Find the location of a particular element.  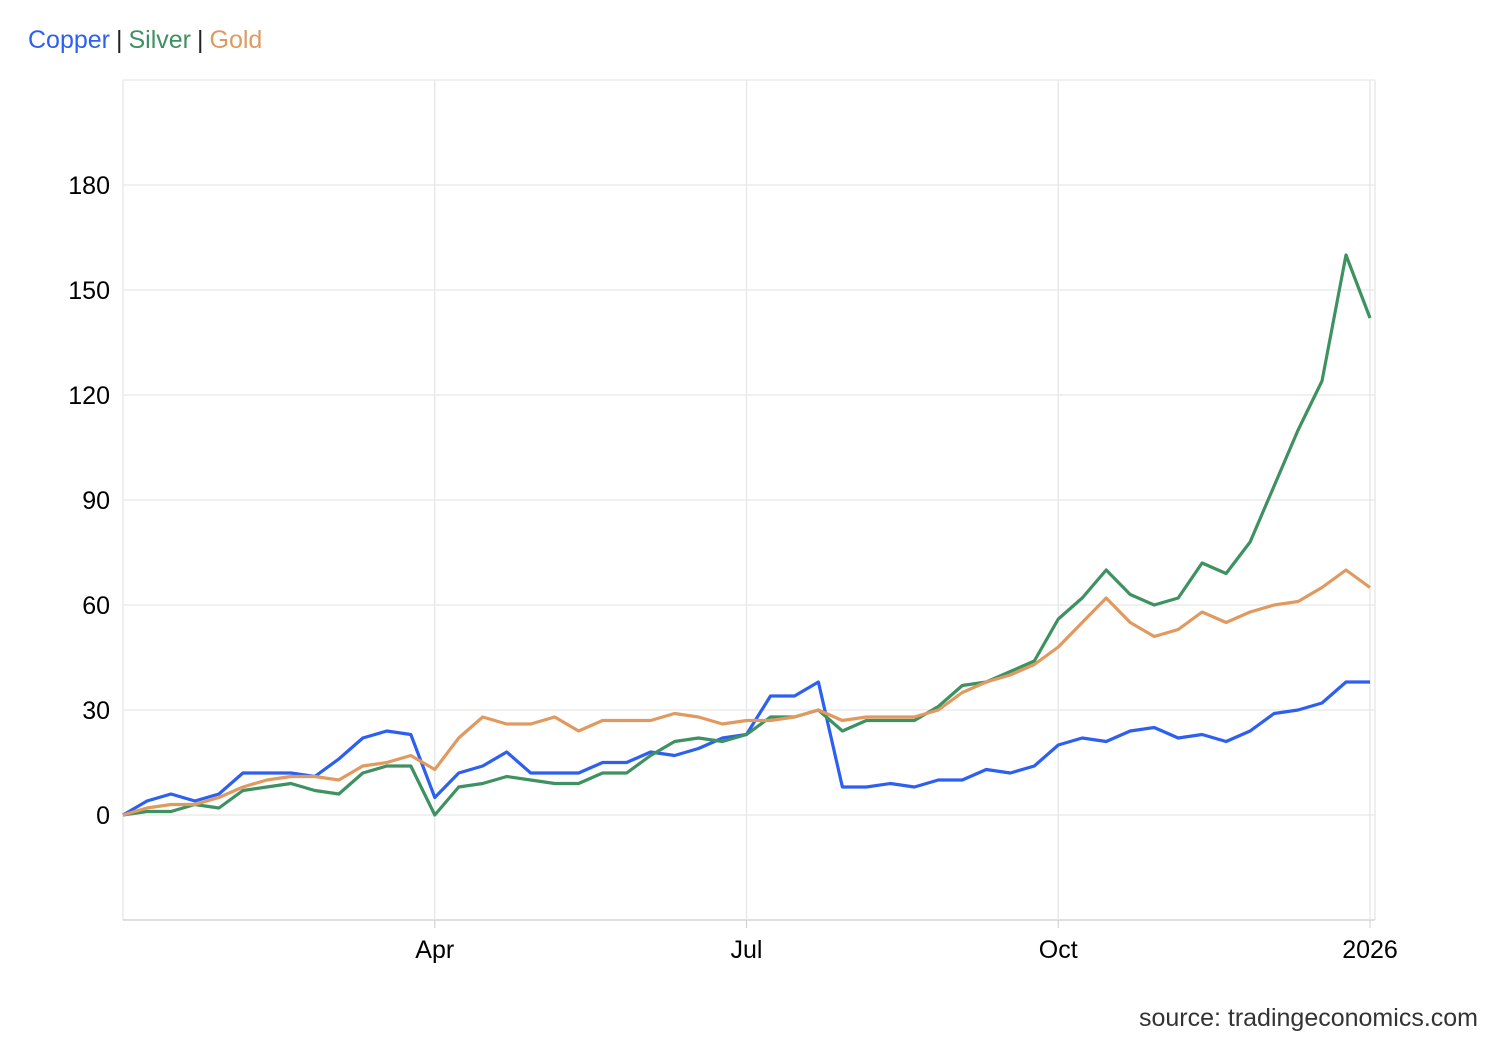

x-tick-label: Apr is located at coordinates (434, 950).